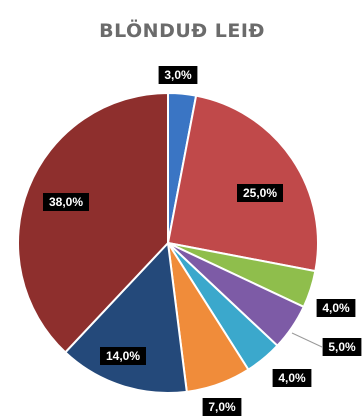 The width and height of the screenshot is (364, 419). I want to click on data-label-text: 3,0%, so click(178, 75).